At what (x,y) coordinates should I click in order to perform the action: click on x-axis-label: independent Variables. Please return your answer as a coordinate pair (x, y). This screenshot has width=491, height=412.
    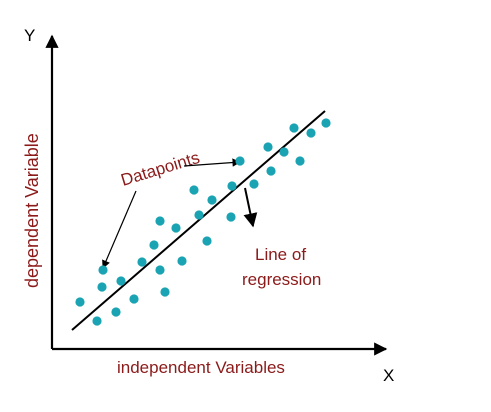
    Looking at the image, I should click on (201, 367).